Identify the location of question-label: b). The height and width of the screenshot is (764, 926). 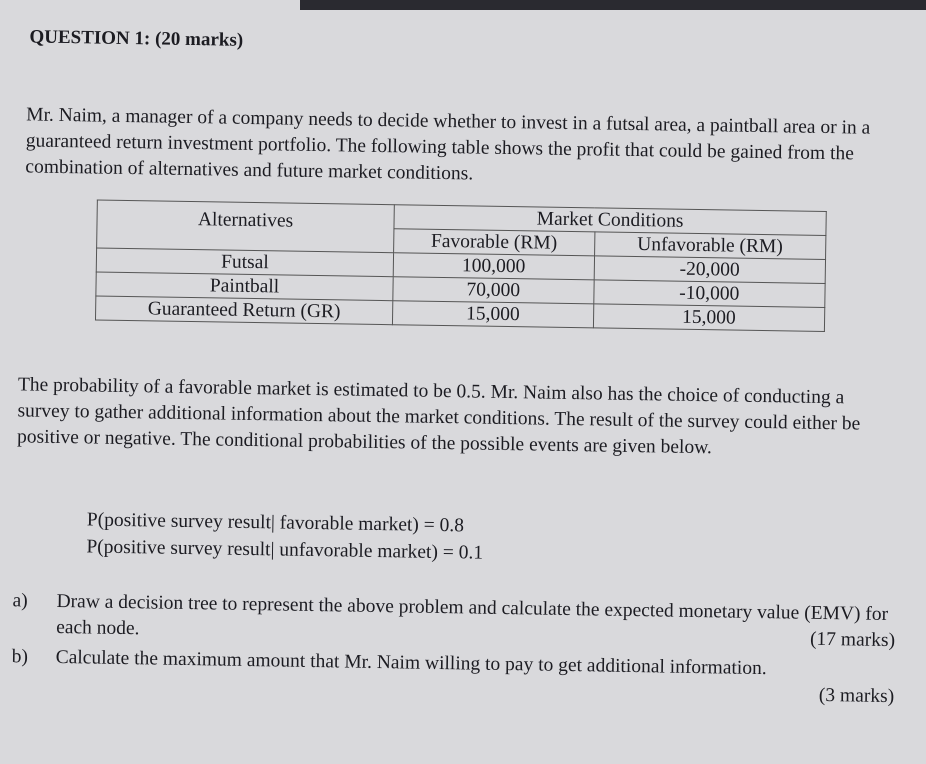
(20, 657).